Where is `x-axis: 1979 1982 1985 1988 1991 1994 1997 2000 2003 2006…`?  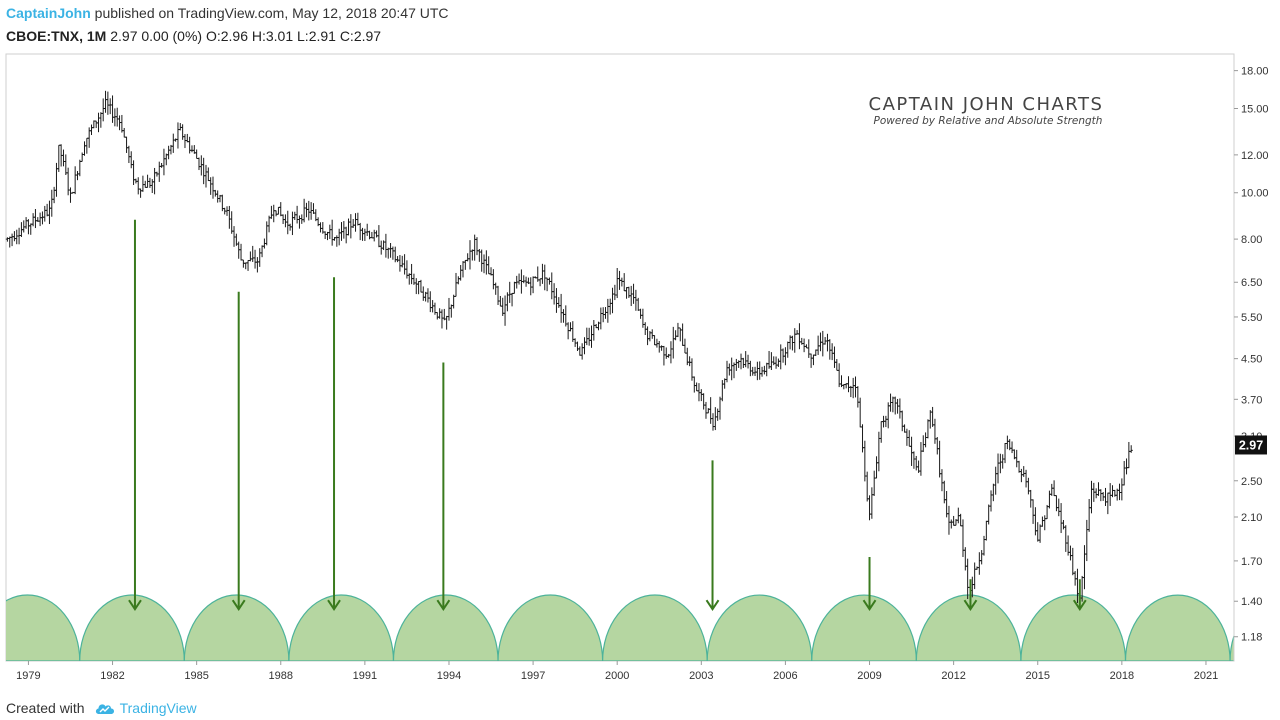
x-axis: 1979 1982 1985 1988 1991 1994 1997 2000 2003 2006… is located at coordinates (617, 671).